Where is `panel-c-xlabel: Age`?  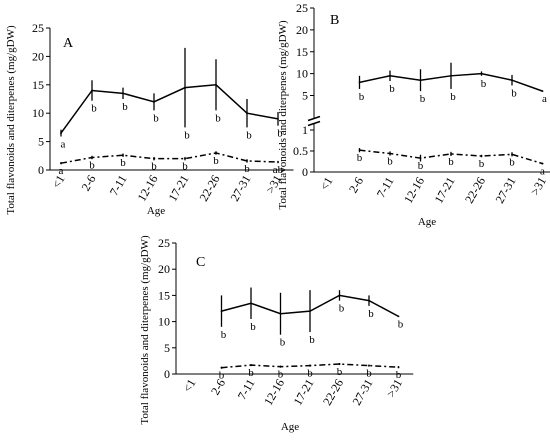
panel-c-xlabel: Age is located at coordinates (290, 427).